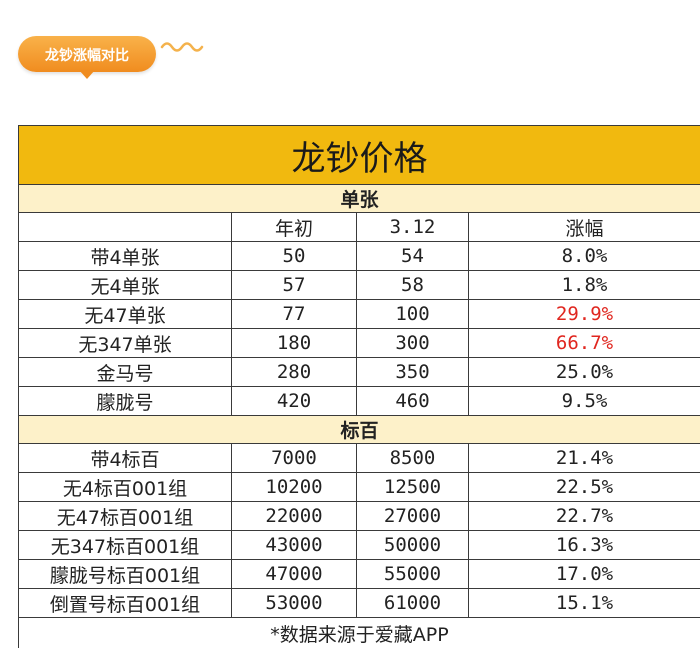  I want to click on wave-decoration-icon, so click(182, 47).